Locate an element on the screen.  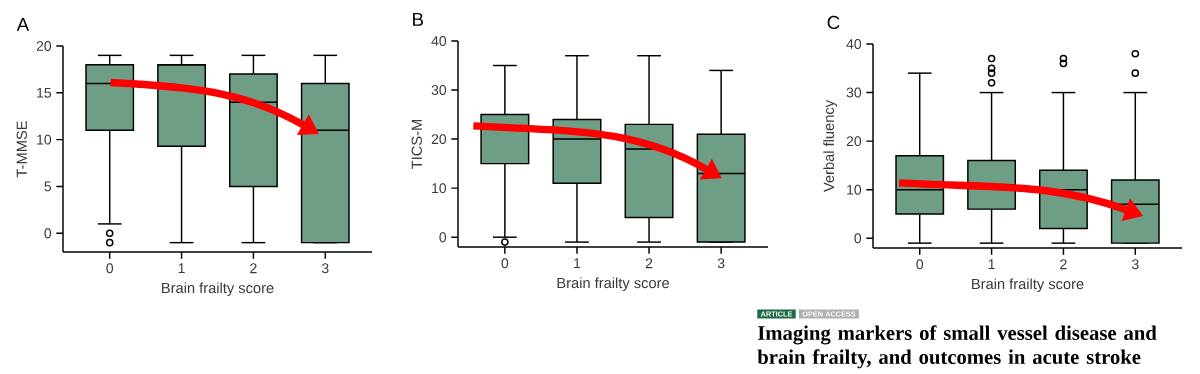
y-tick-label: 5 is located at coordinates (48, 186).